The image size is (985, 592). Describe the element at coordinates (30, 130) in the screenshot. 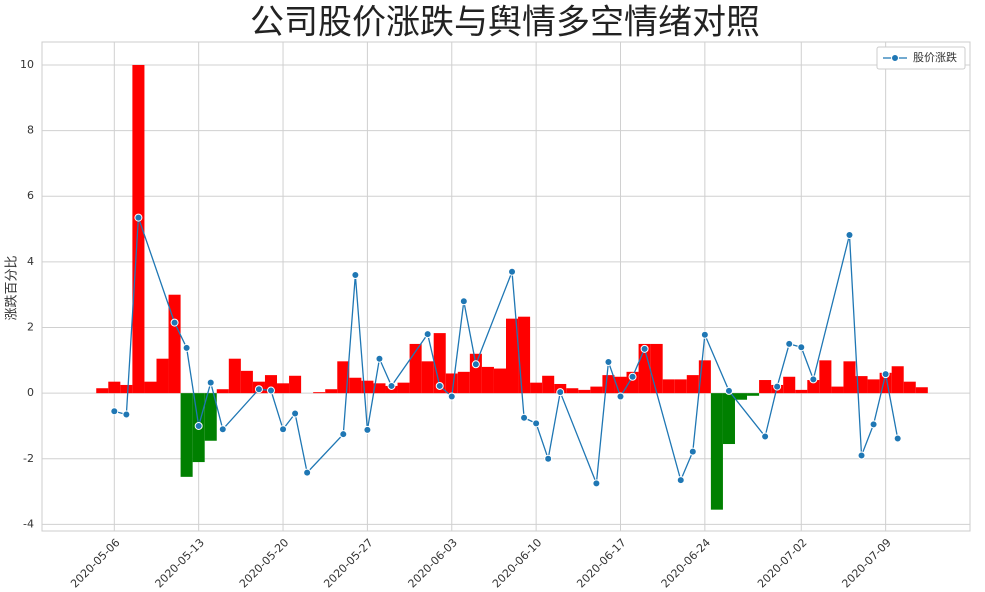

I see `y-tick-label: 8` at that location.